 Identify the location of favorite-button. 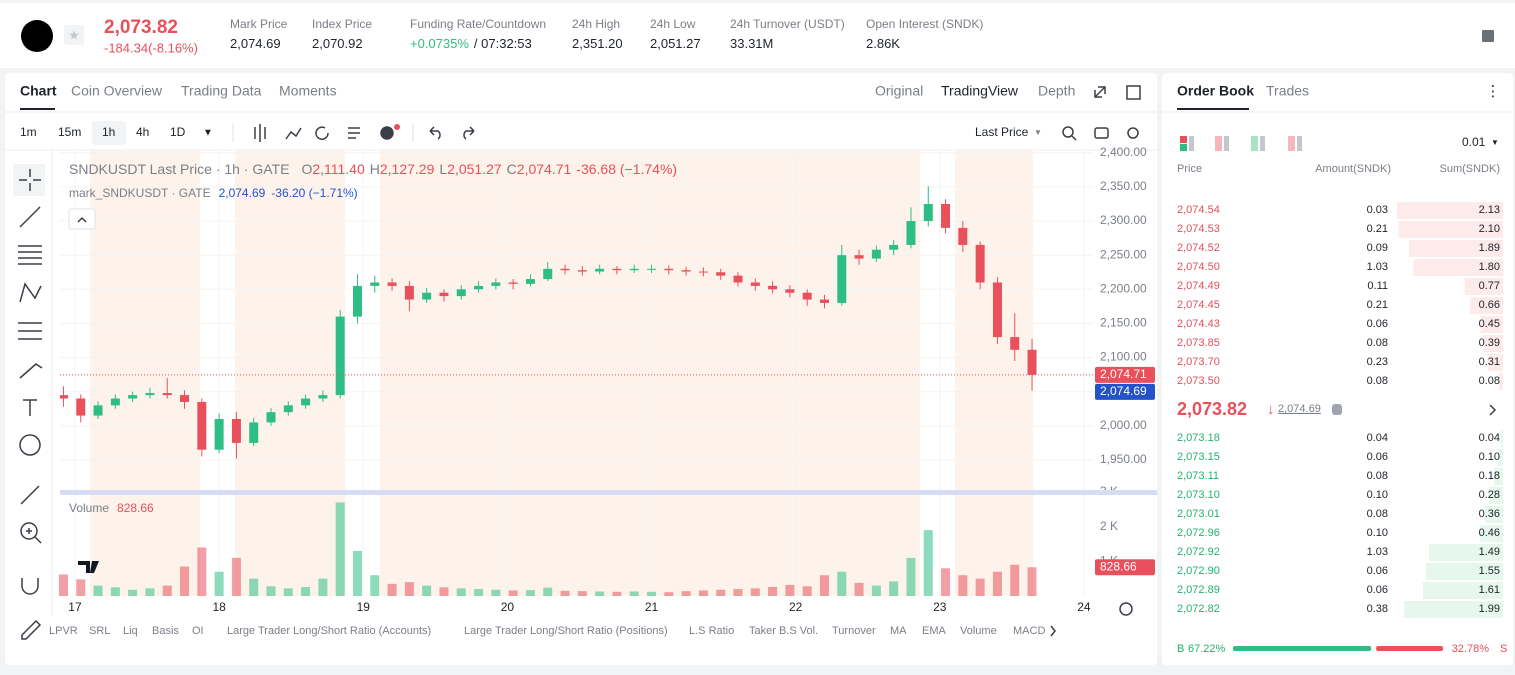
(74, 35).